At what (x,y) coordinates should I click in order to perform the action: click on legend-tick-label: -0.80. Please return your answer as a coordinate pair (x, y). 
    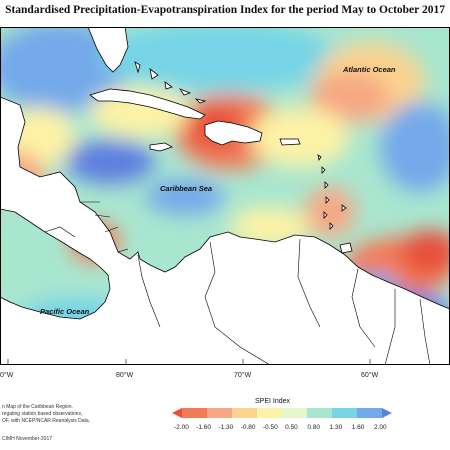
    Looking at the image, I should click on (248, 427).